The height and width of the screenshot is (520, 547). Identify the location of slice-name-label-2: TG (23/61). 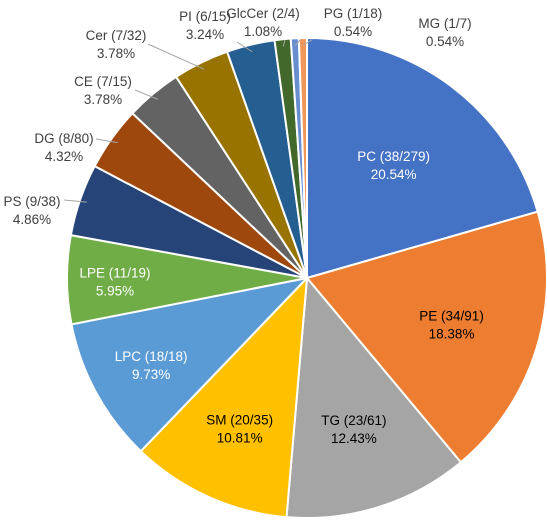
(353, 420).